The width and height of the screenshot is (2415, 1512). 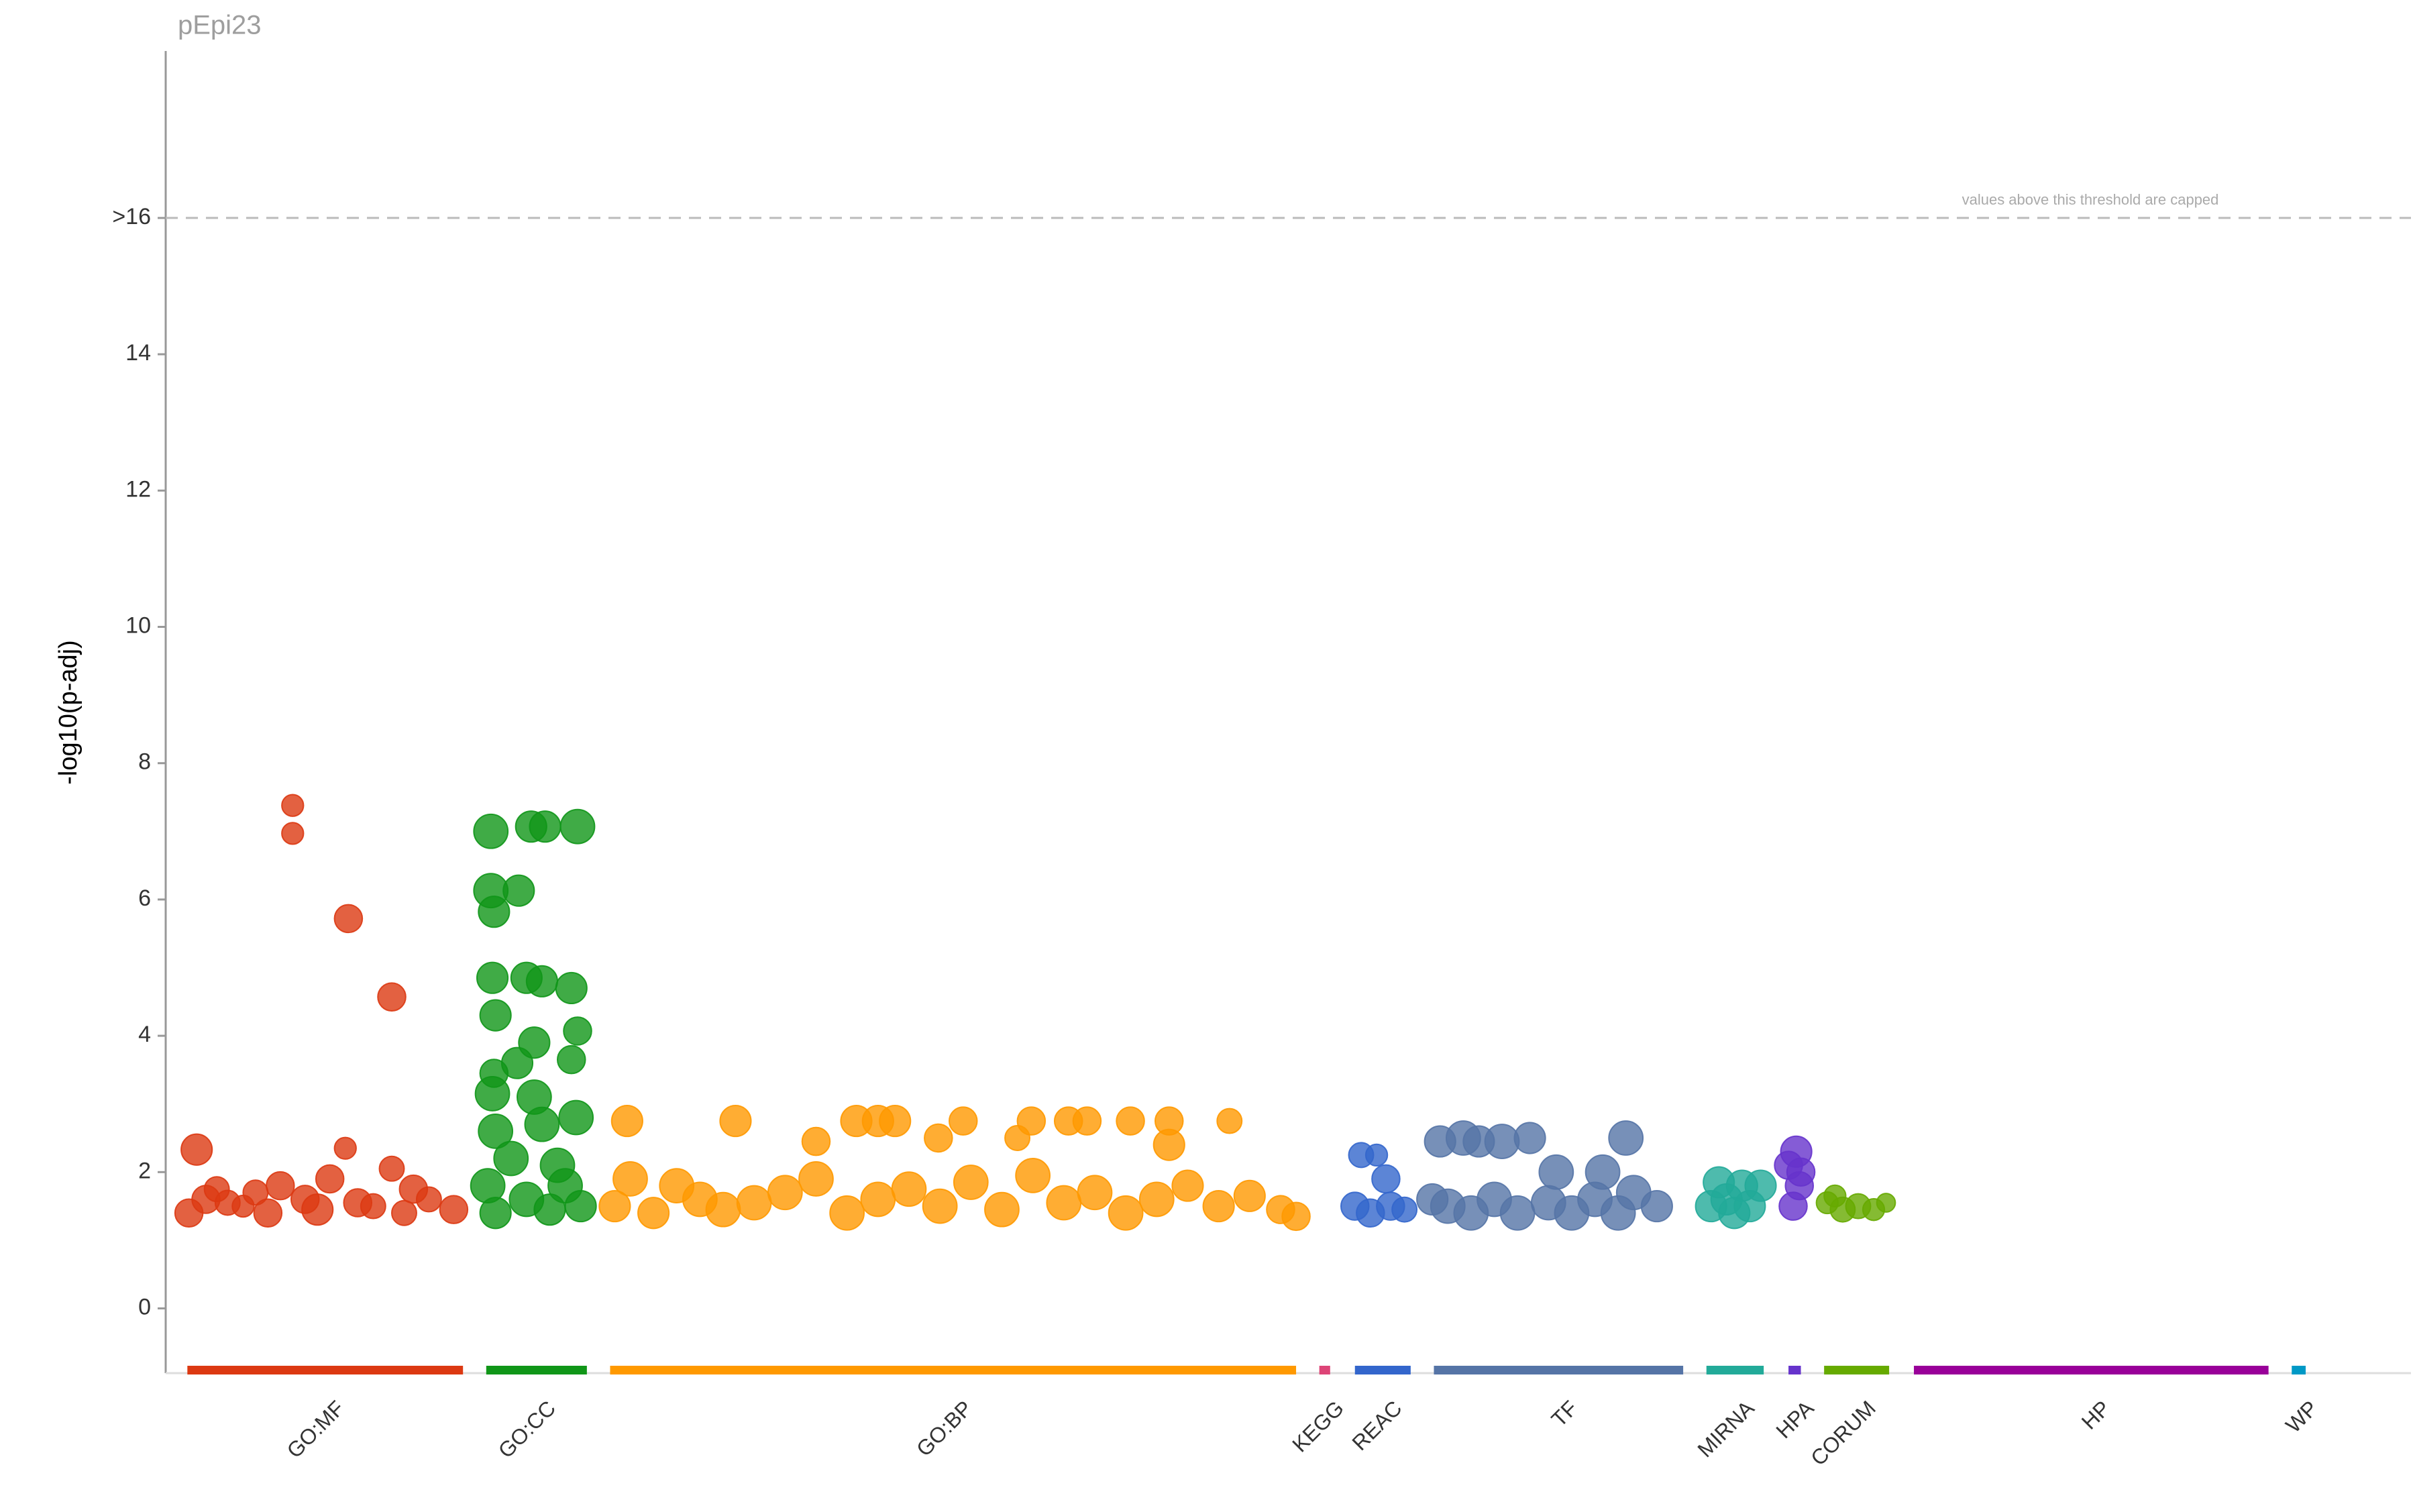 I want to click on x-tick-label: MIRNA, so click(x=1726, y=1429).